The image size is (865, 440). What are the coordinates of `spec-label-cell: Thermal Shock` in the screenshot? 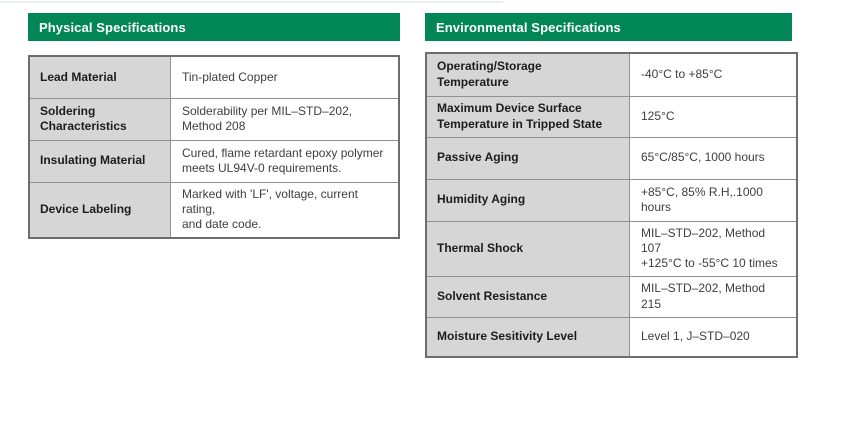 It's located at (527, 248).